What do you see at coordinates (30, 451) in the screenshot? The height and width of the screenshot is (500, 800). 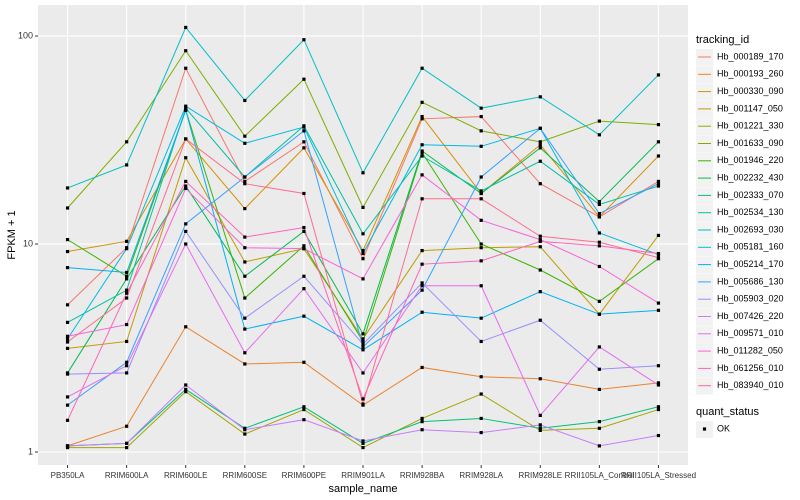 I see `y-tick-label: 1` at bounding box center [30, 451].